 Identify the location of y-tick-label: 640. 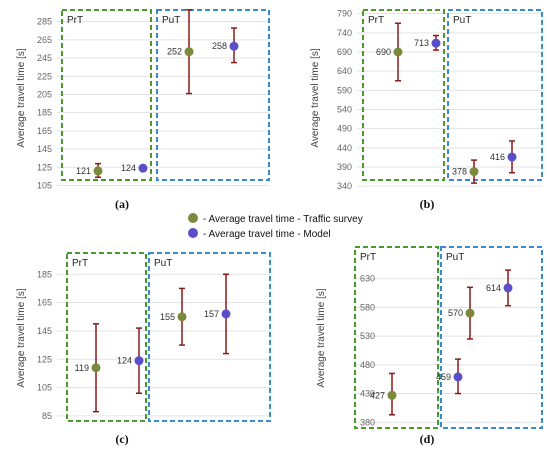
(344, 71).